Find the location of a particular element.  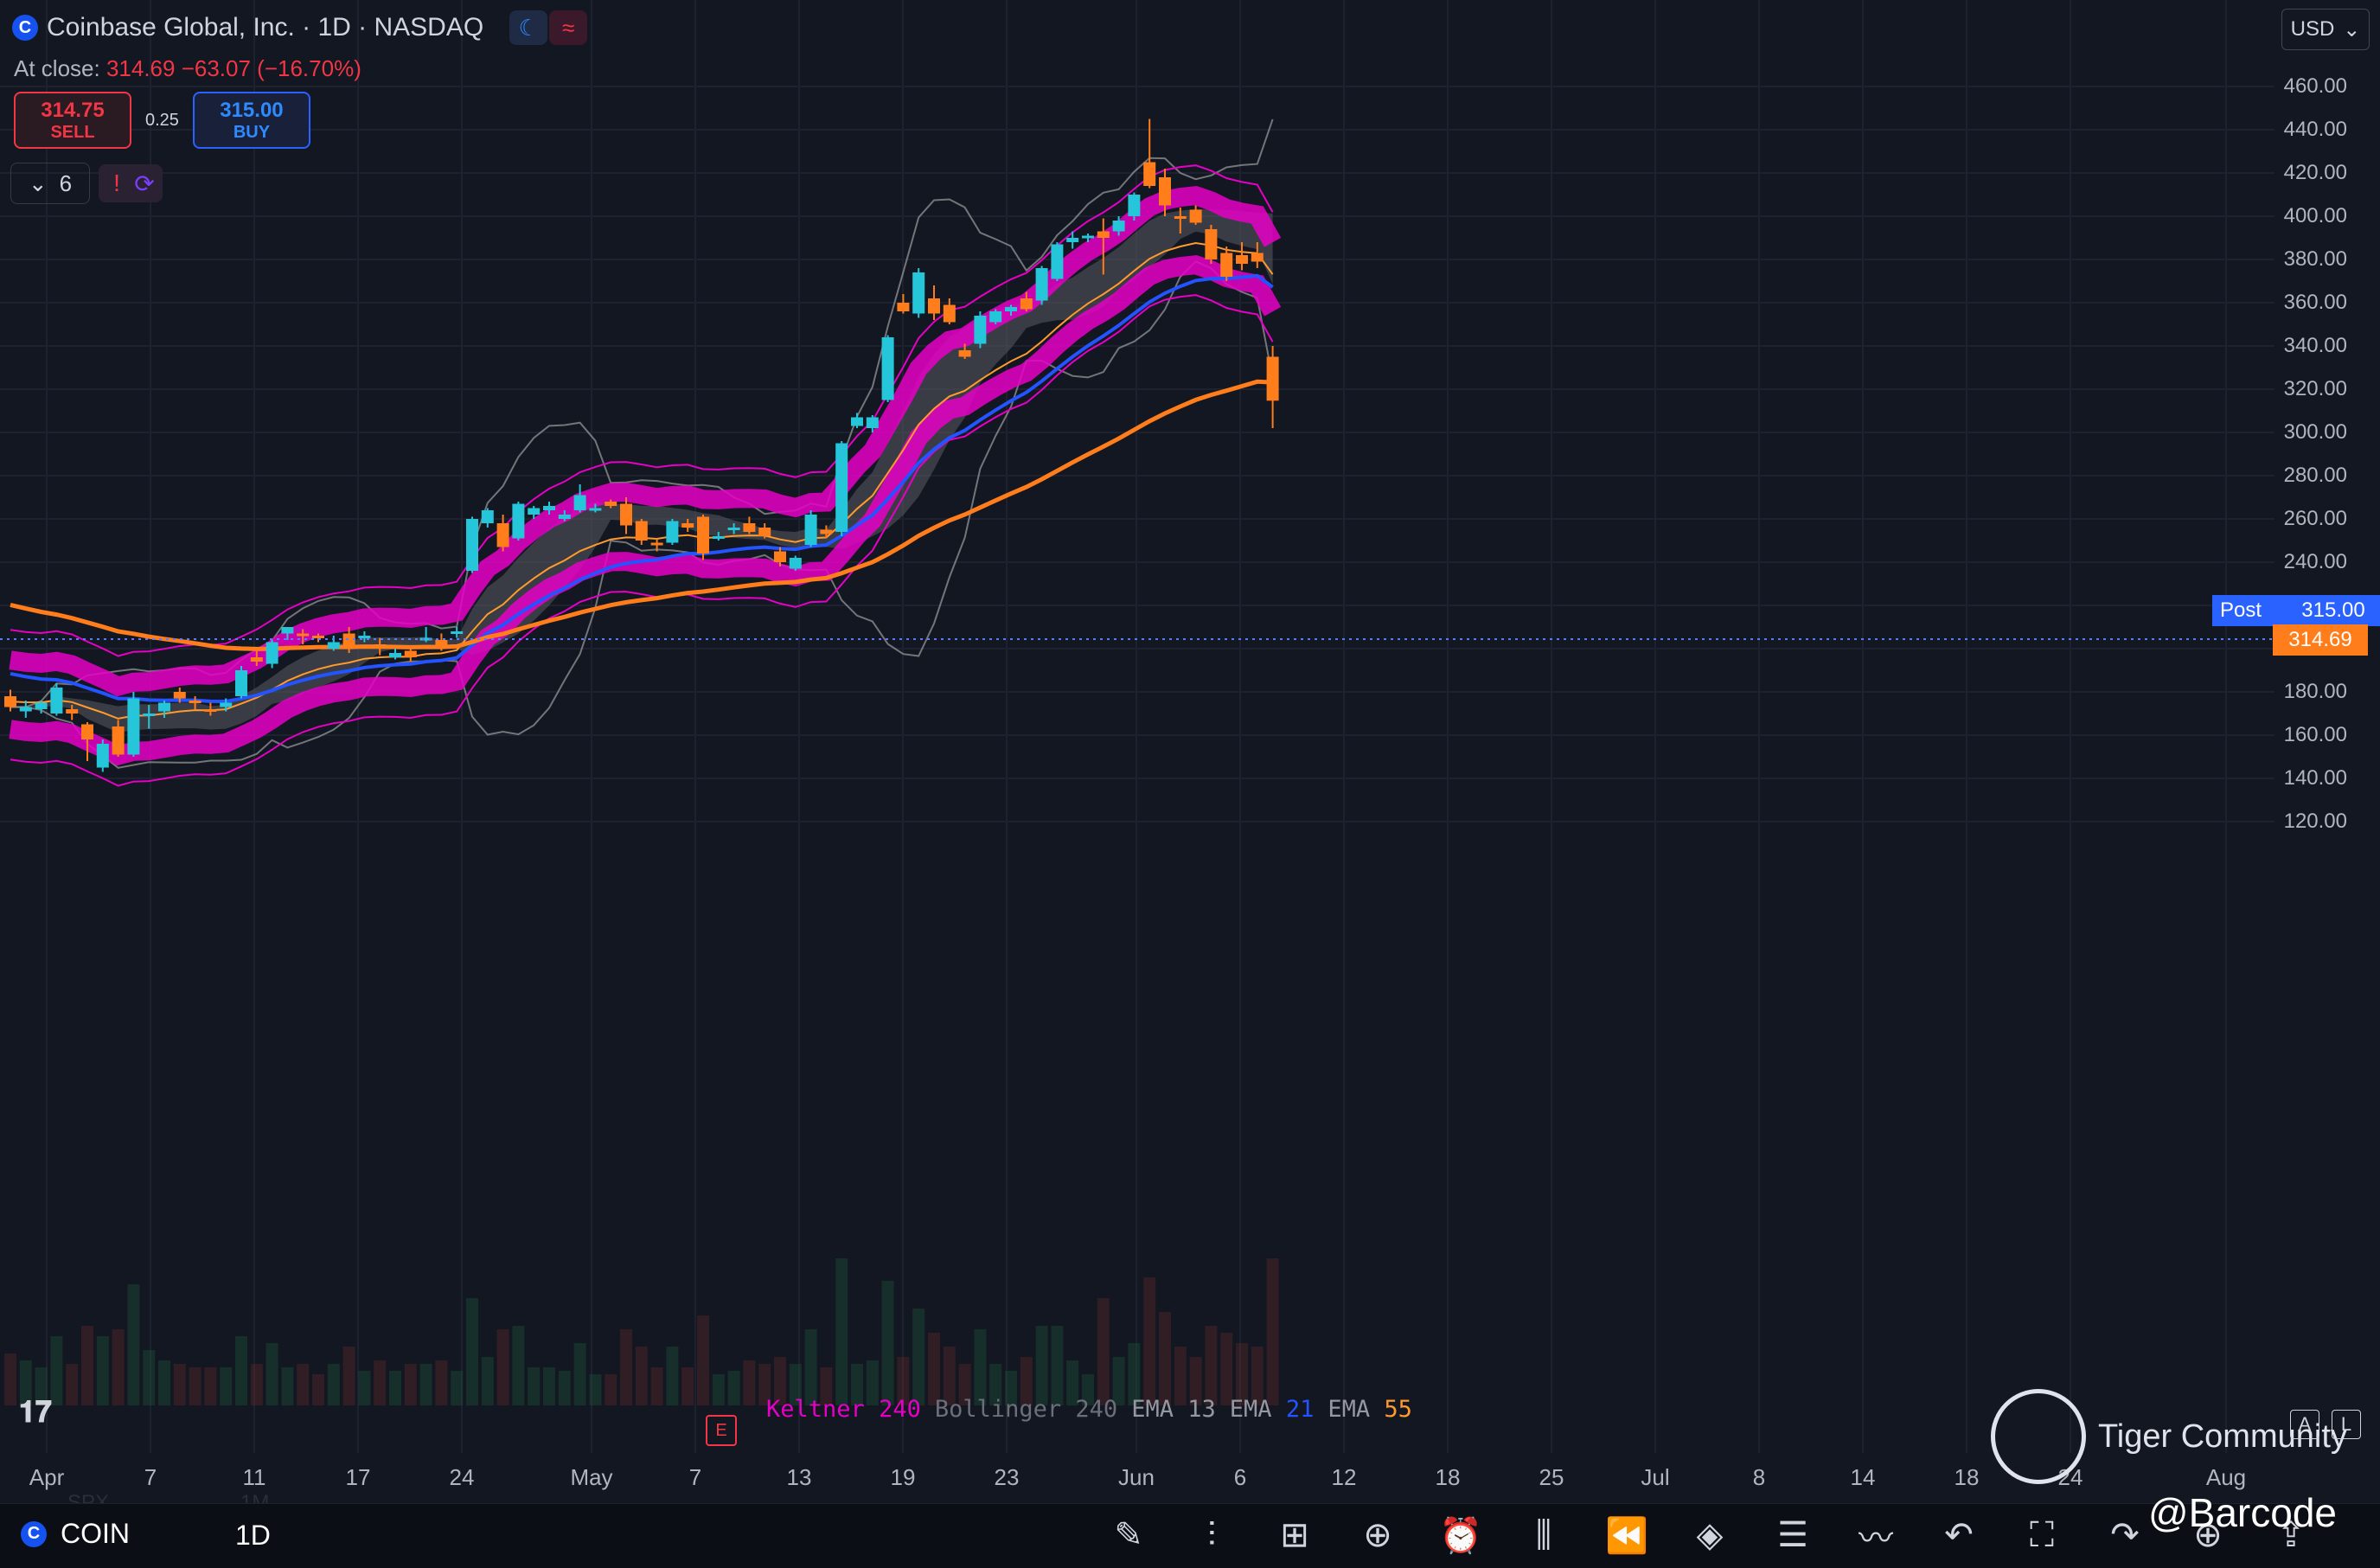

x-tick-label: 24 is located at coordinates (462, 1477).